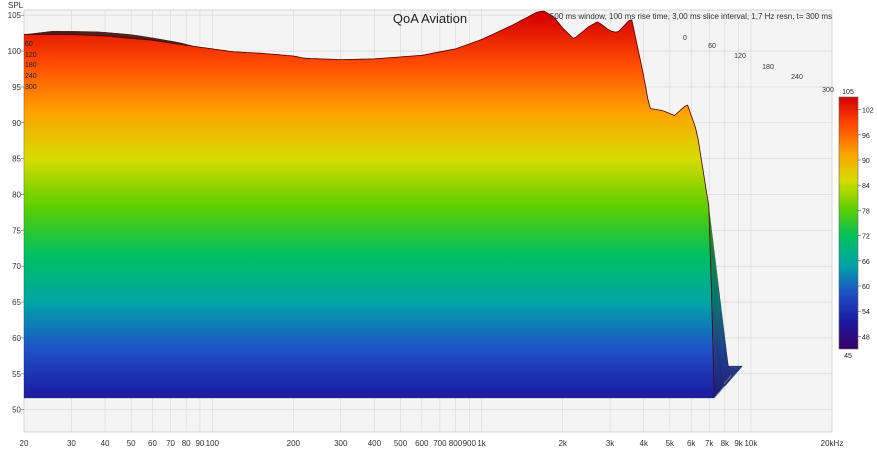 Image resolution: width=877 pixels, height=450 pixels. What do you see at coordinates (644, 443) in the screenshot?
I see `x-tick-label: 4k` at bounding box center [644, 443].